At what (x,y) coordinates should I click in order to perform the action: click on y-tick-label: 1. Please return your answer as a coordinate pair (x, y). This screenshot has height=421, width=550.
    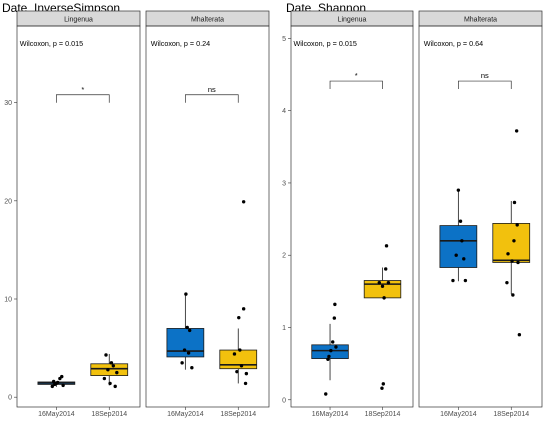
    Looking at the image, I should click on (284, 328).